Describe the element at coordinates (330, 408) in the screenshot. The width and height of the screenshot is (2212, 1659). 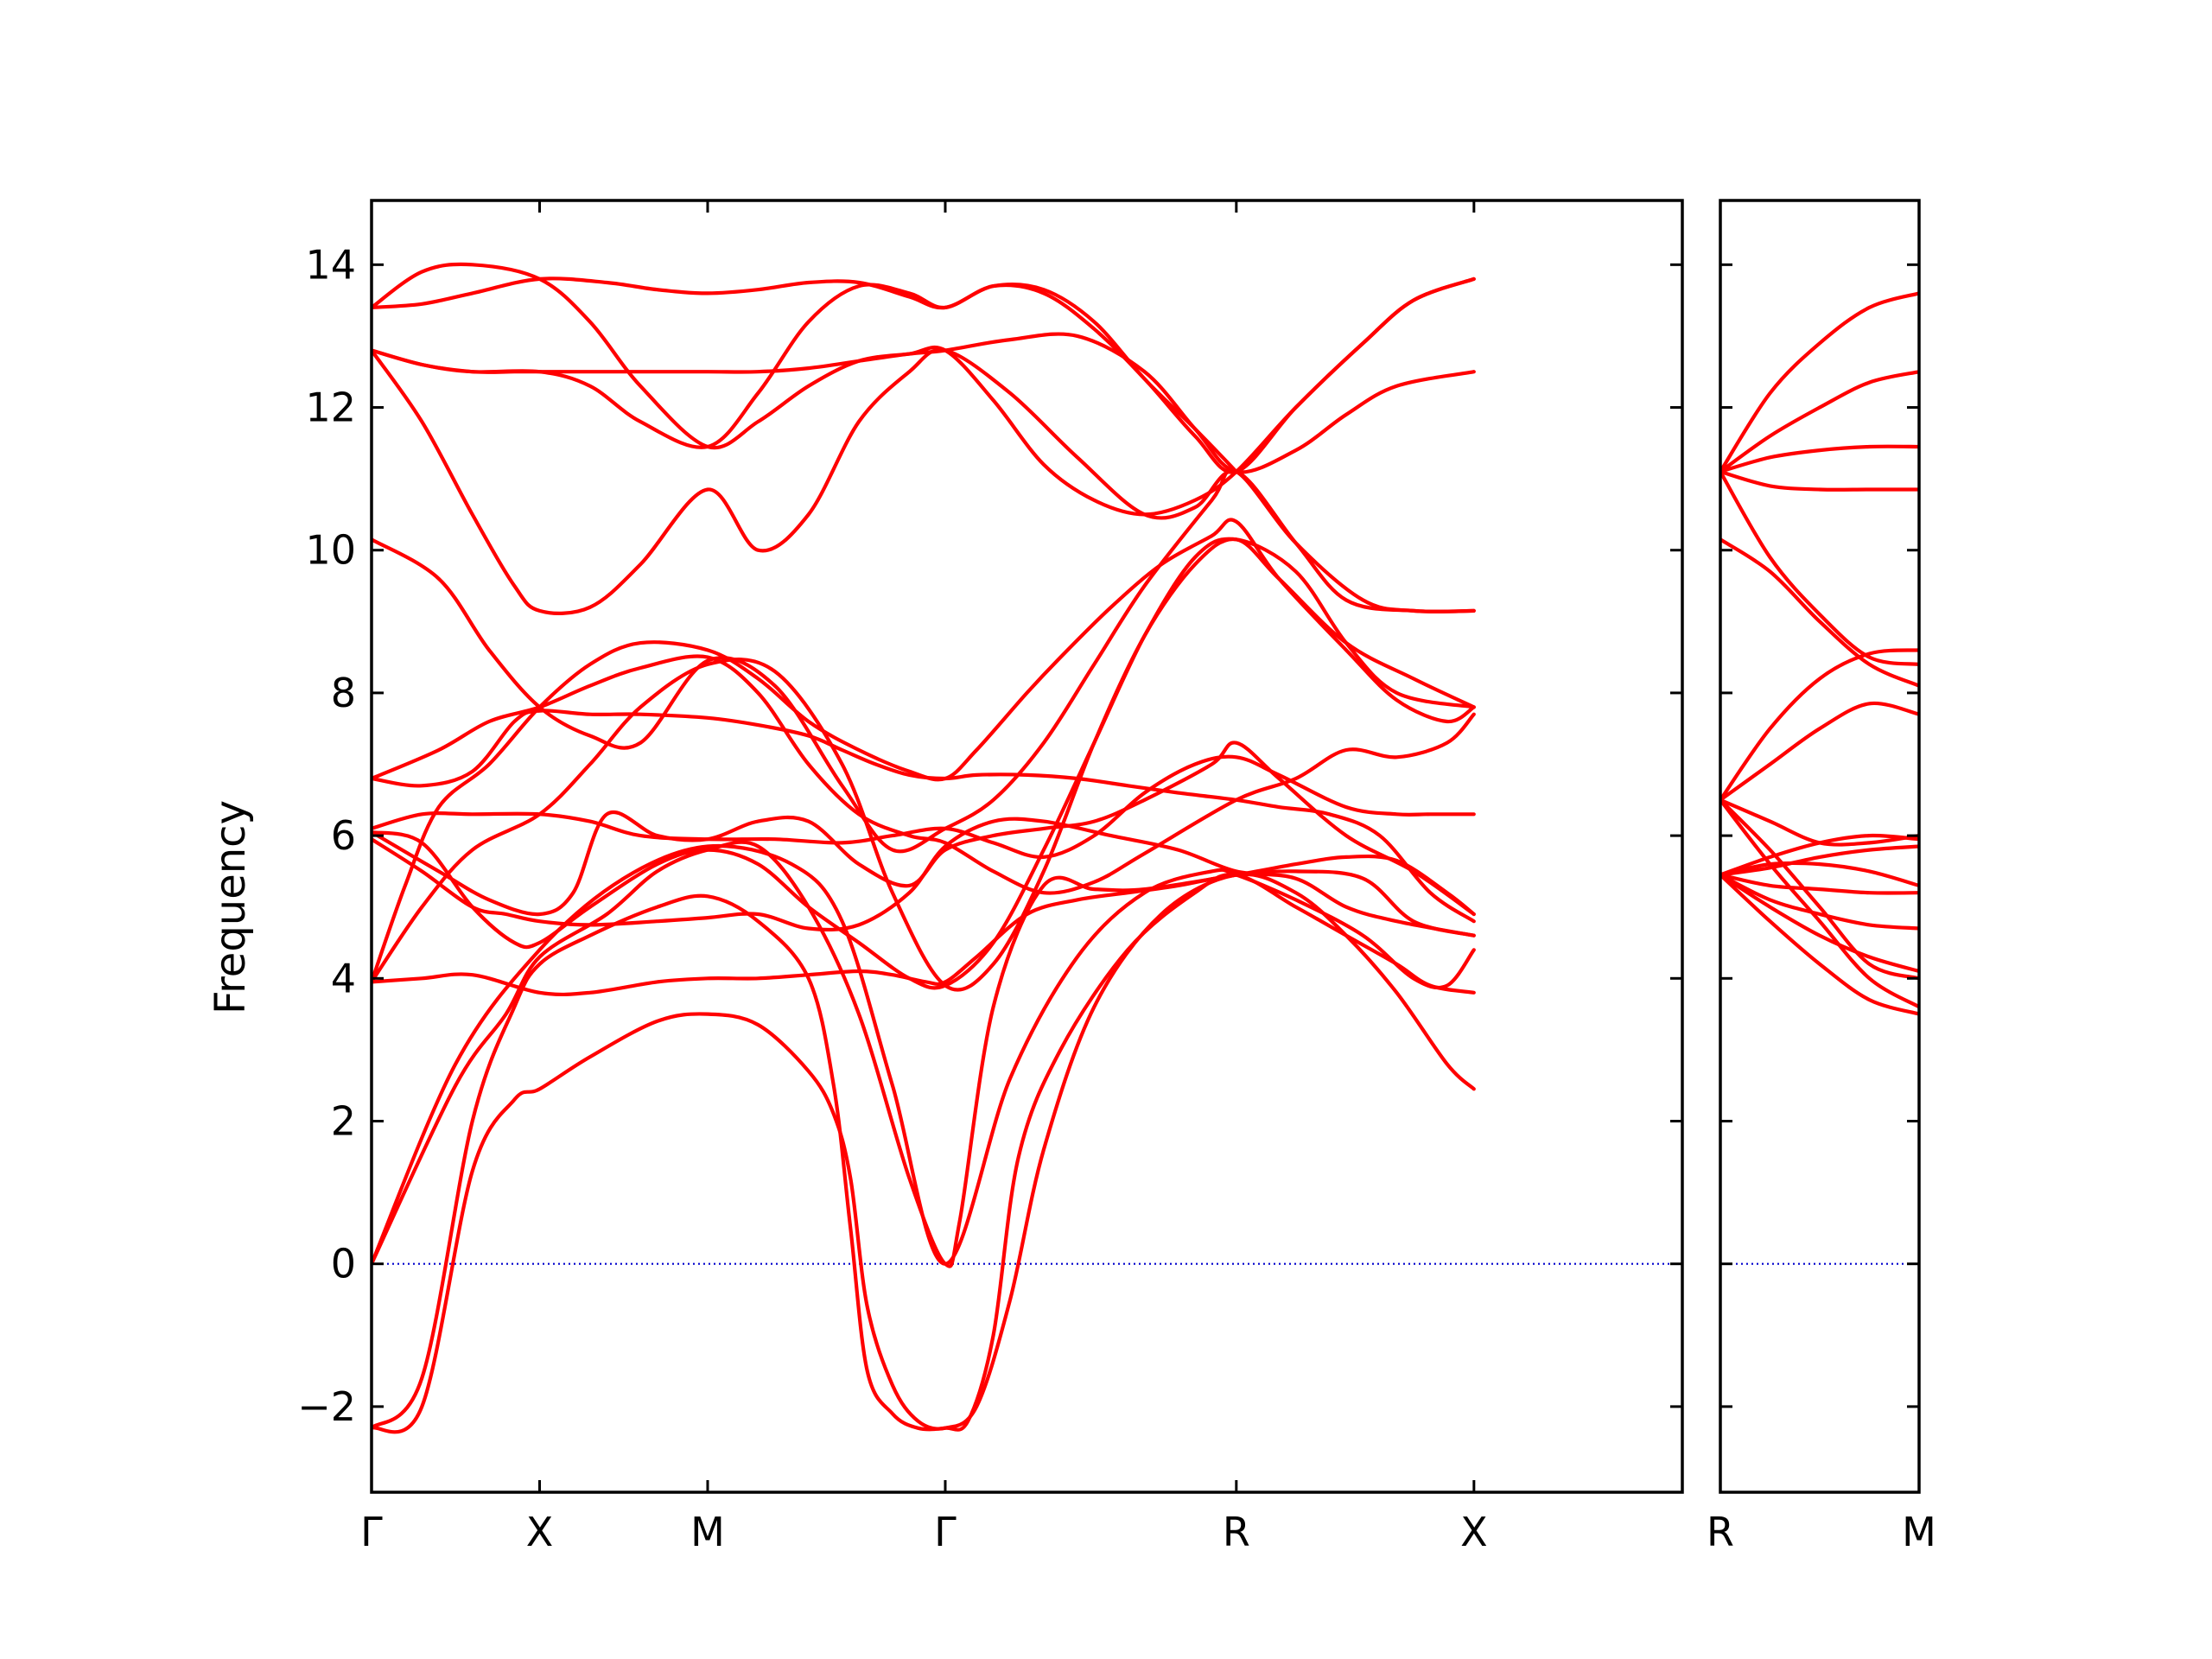
I see `y-tick-label: 12` at that location.